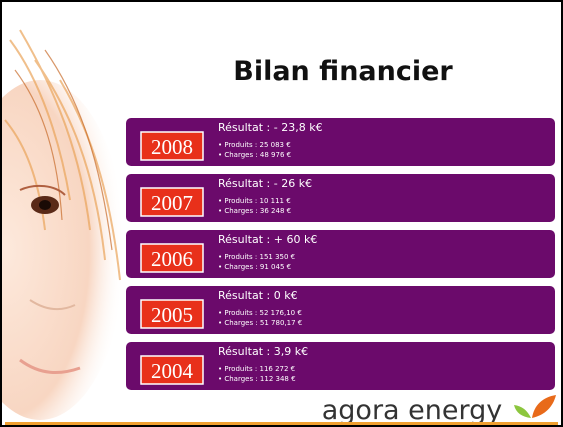 The height and width of the screenshot is (427, 563). I want to click on produits: • Produits : 10 111 €, so click(254, 201).